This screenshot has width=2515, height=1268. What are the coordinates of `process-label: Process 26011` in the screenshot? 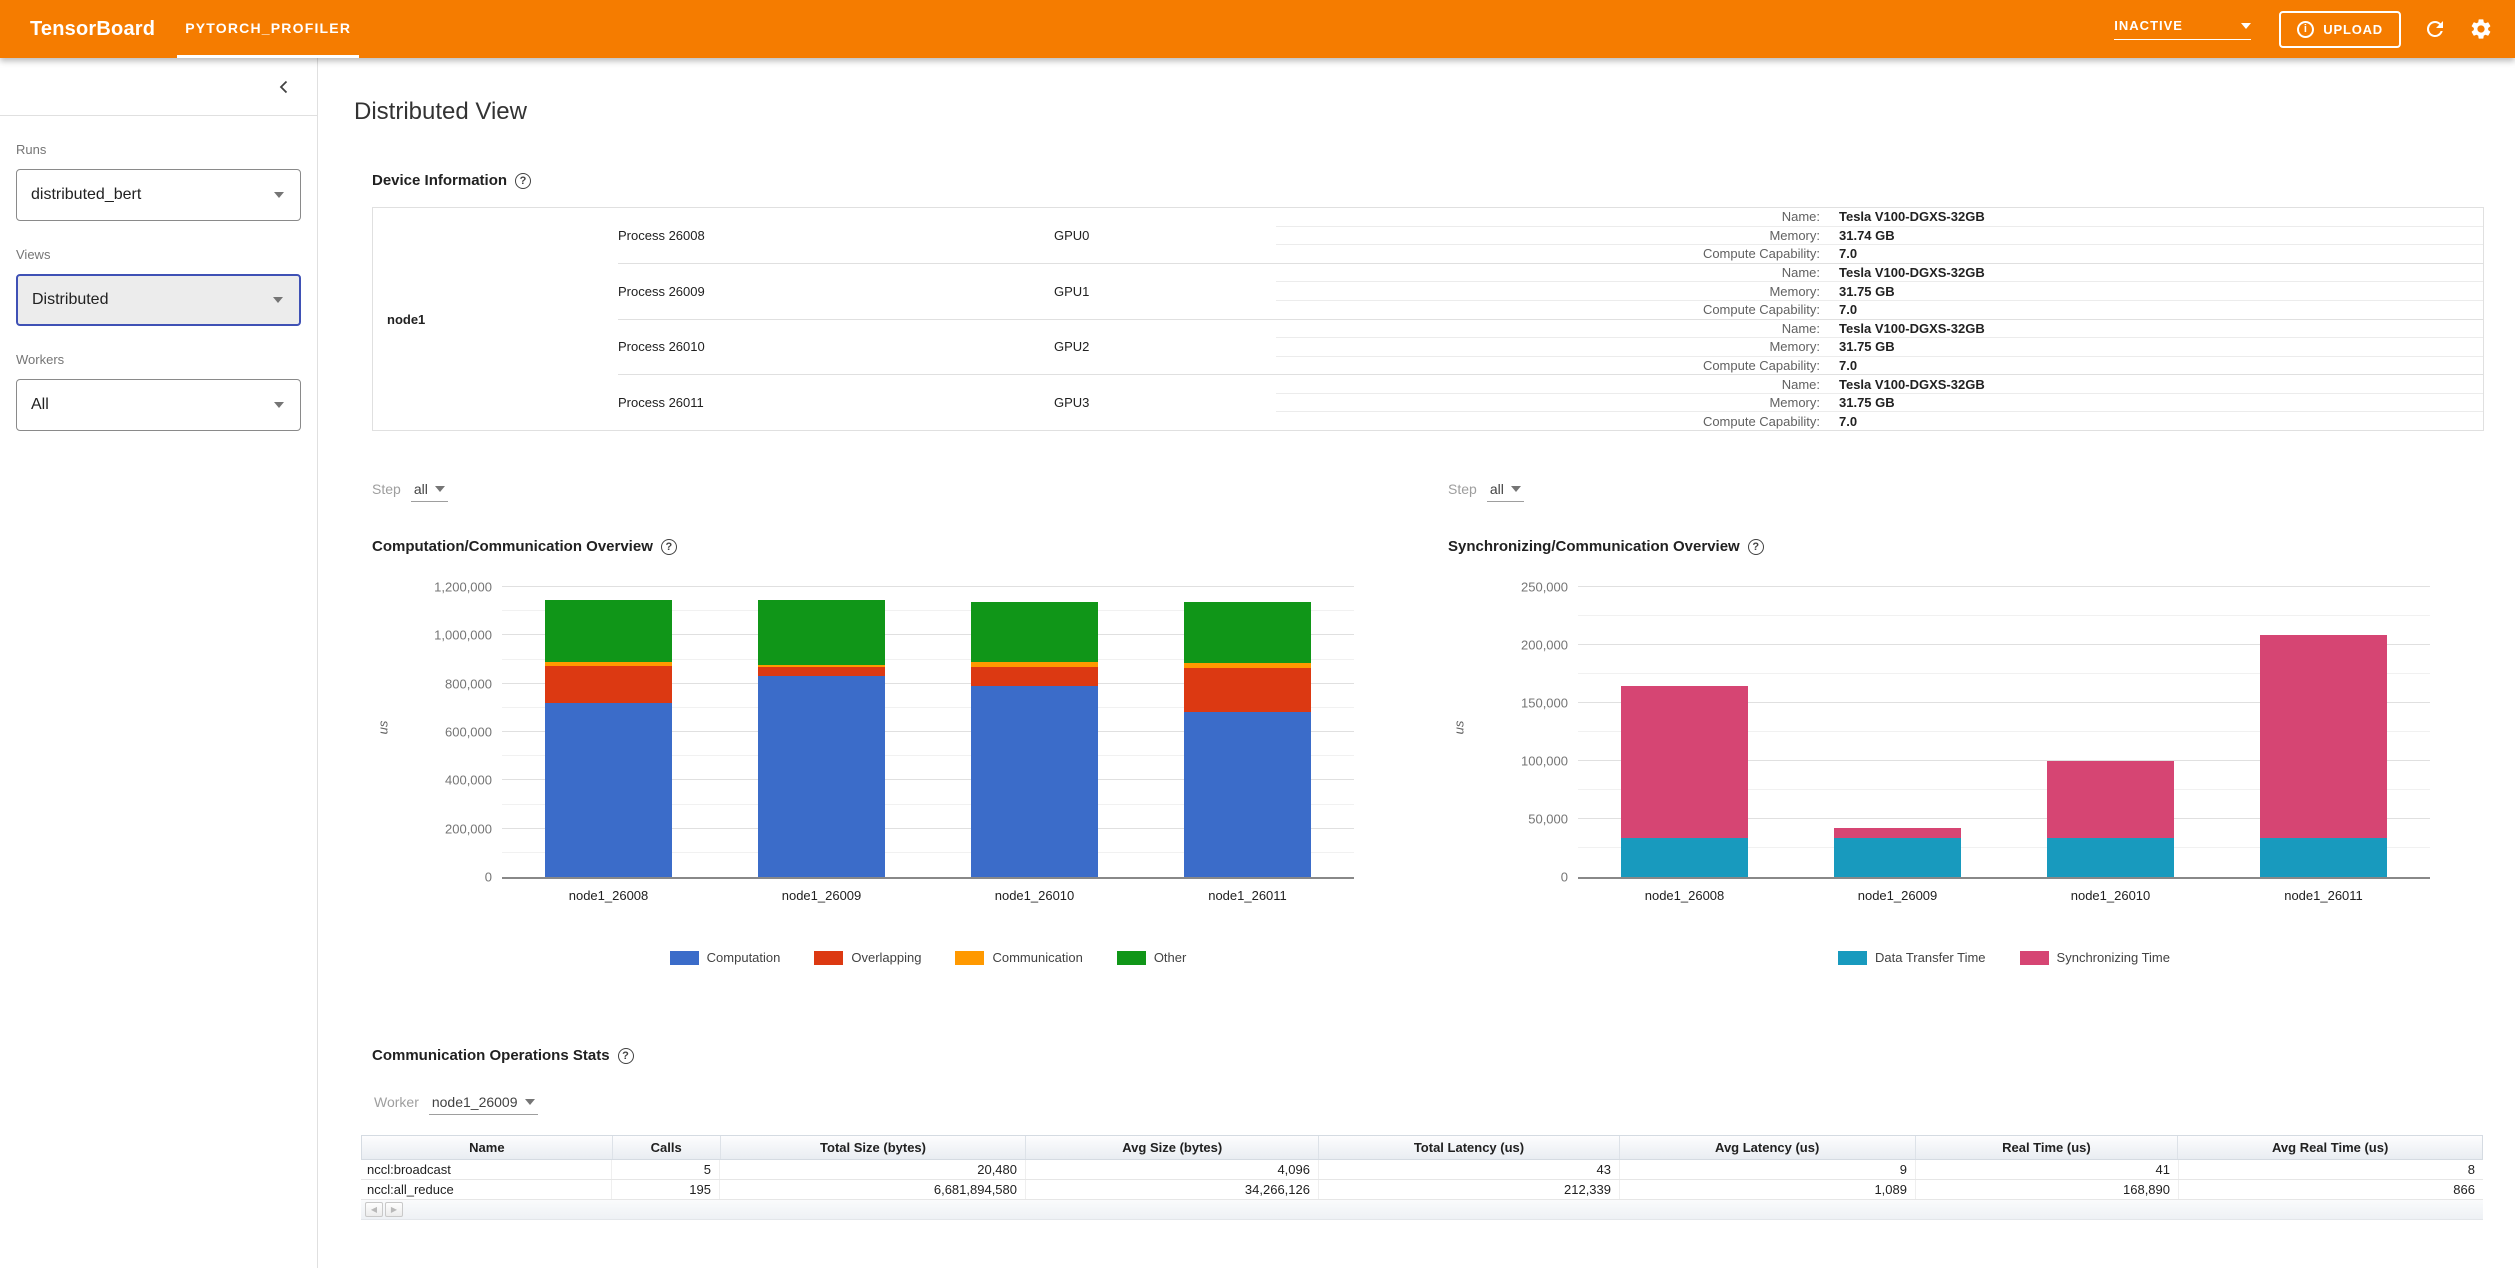 It's located at (661, 403).